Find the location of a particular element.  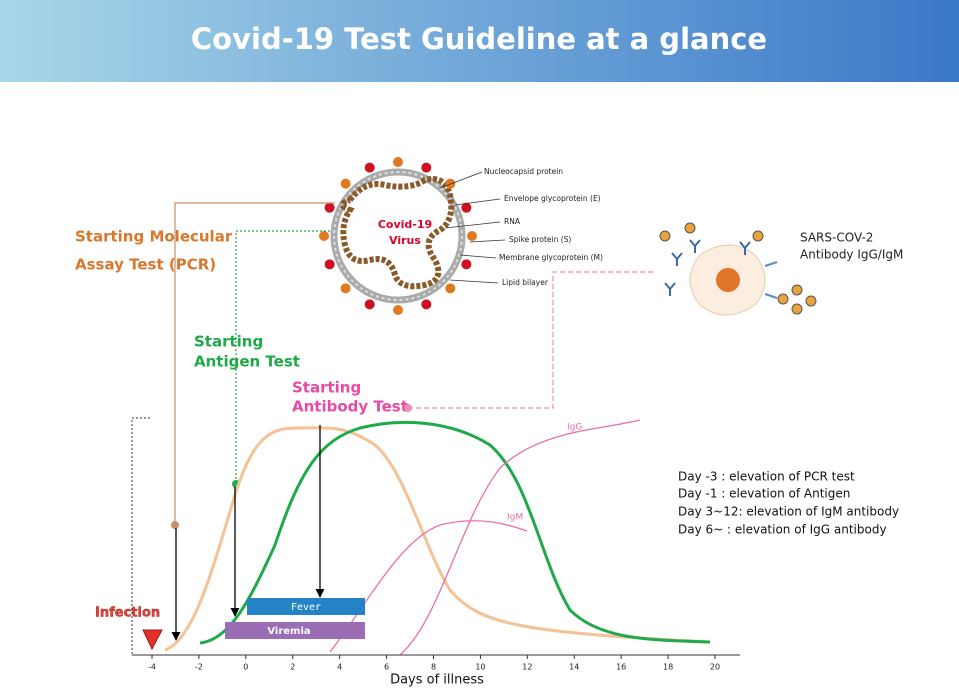

antibody-test-label: Starting is located at coordinates (326, 388).